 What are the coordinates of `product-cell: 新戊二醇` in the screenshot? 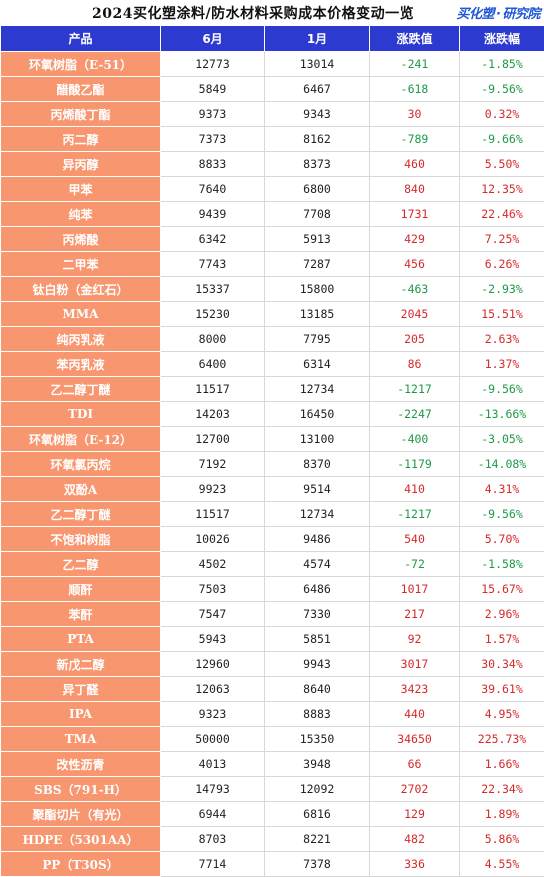 It's located at (81, 664).